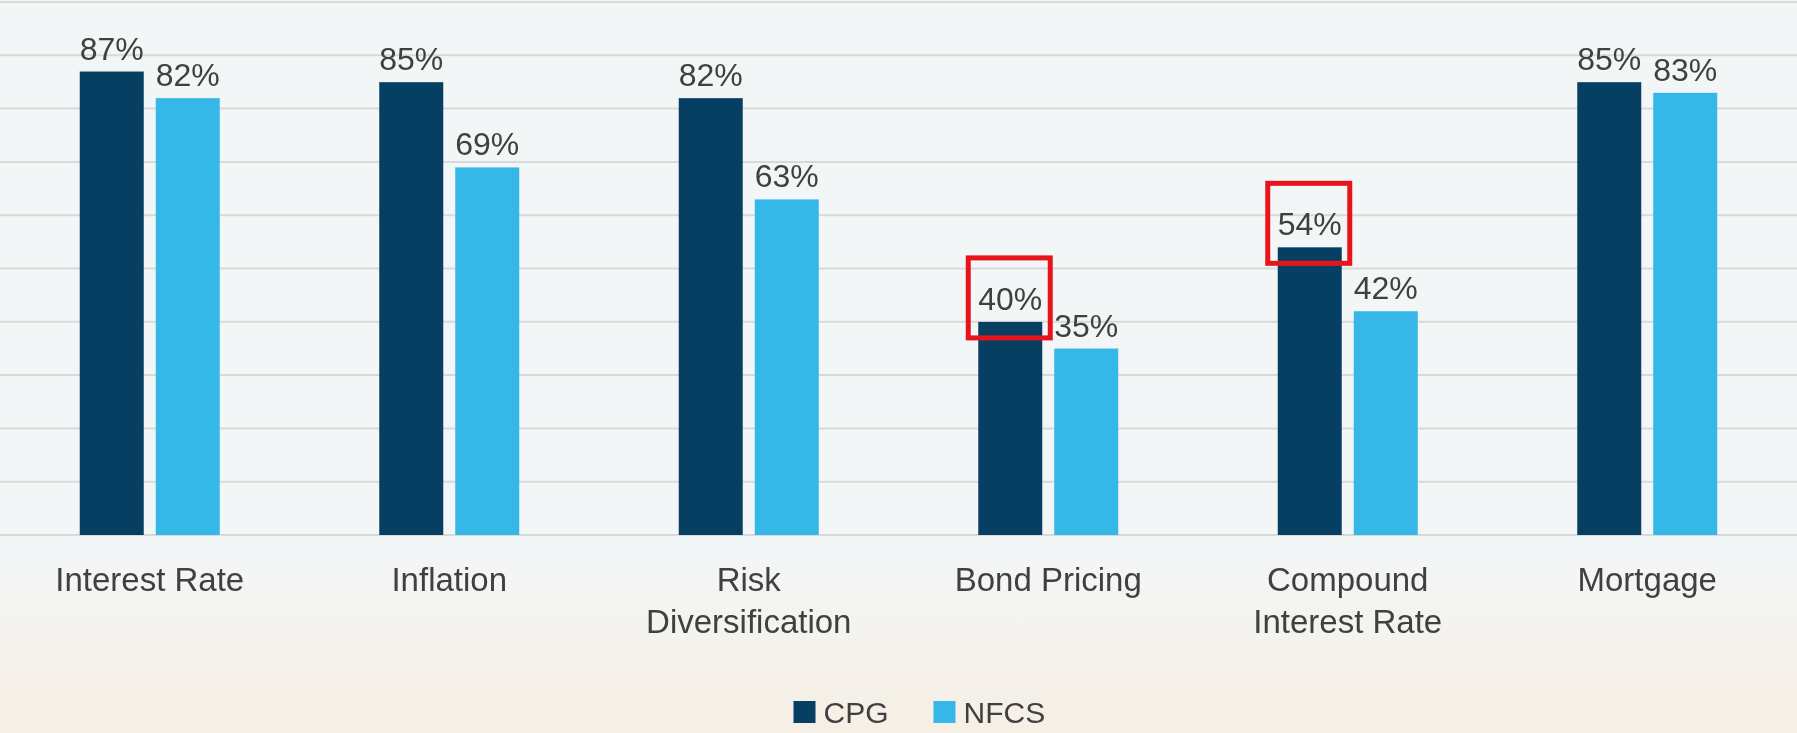 The height and width of the screenshot is (733, 1797). I want to click on x-tick-label: Mortgage, so click(1647, 579).